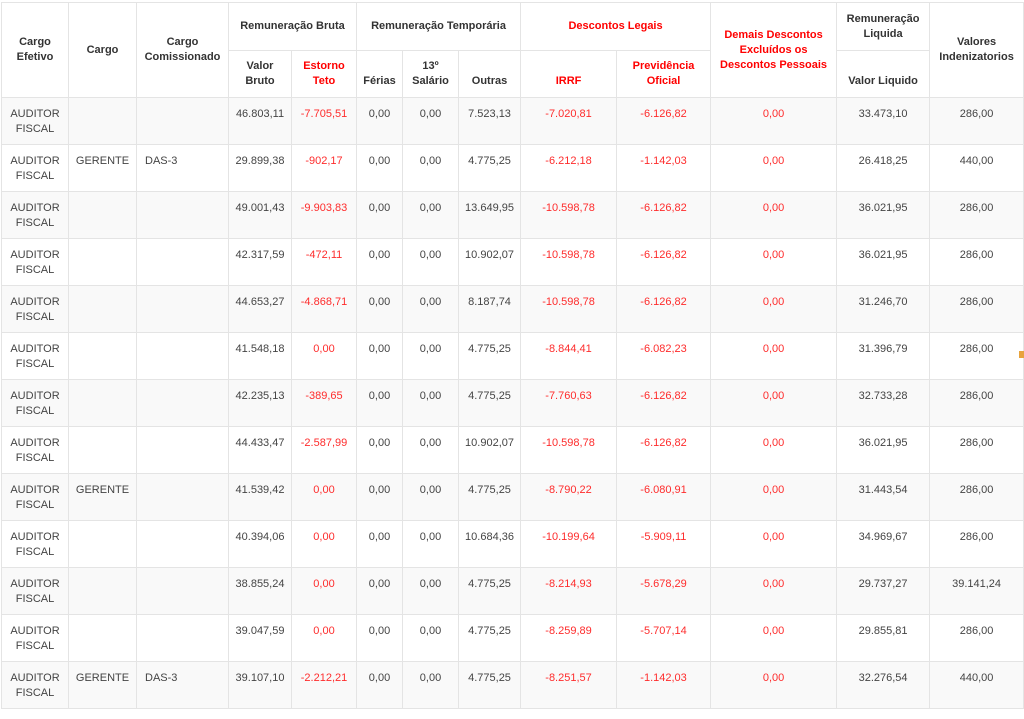 Image resolution: width=1024 pixels, height=719 pixels. What do you see at coordinates (260, 591) in the screenshot?
I see `cell-valor-bruto: 38.855,24` at bounding box center [260, 591].